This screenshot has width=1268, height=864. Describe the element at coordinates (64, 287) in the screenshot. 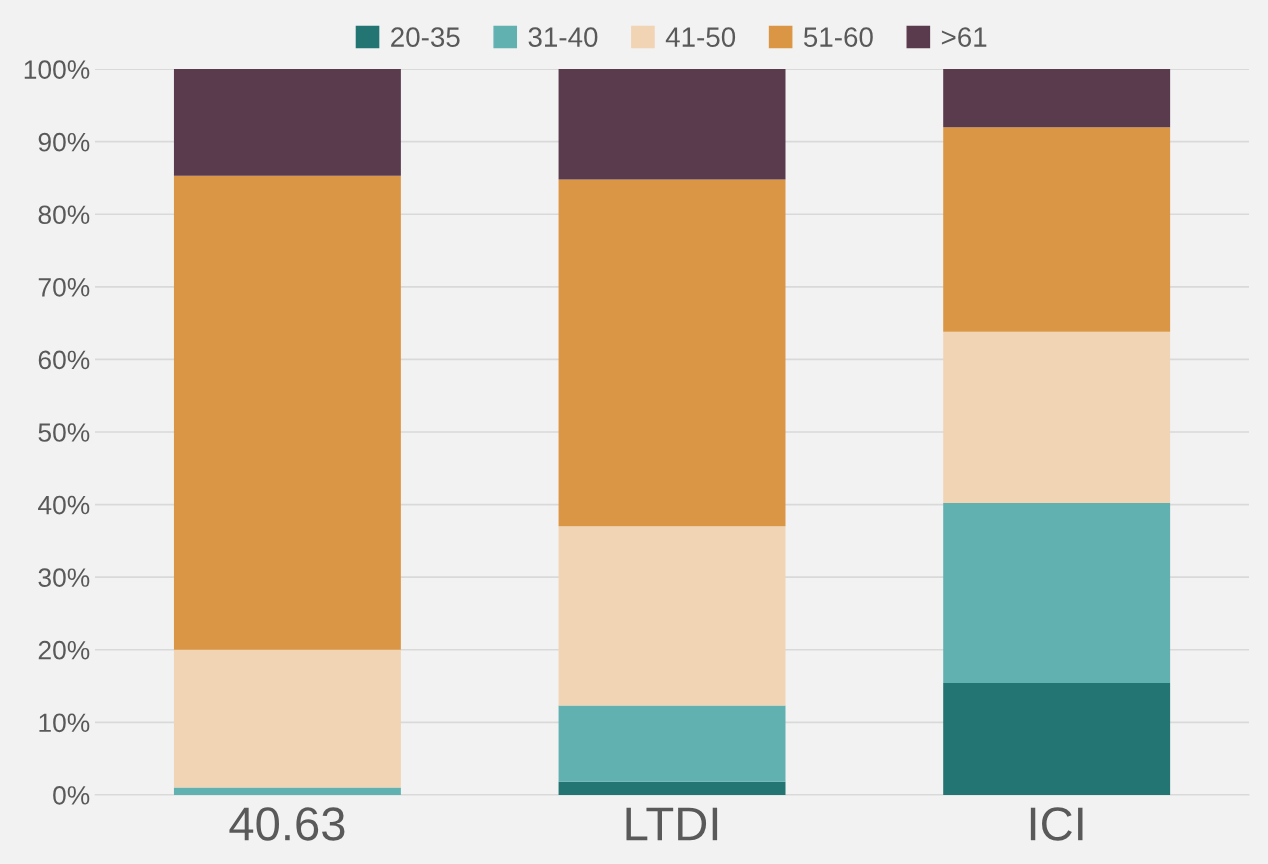

I see `y-tick-label: 70%` at that location.